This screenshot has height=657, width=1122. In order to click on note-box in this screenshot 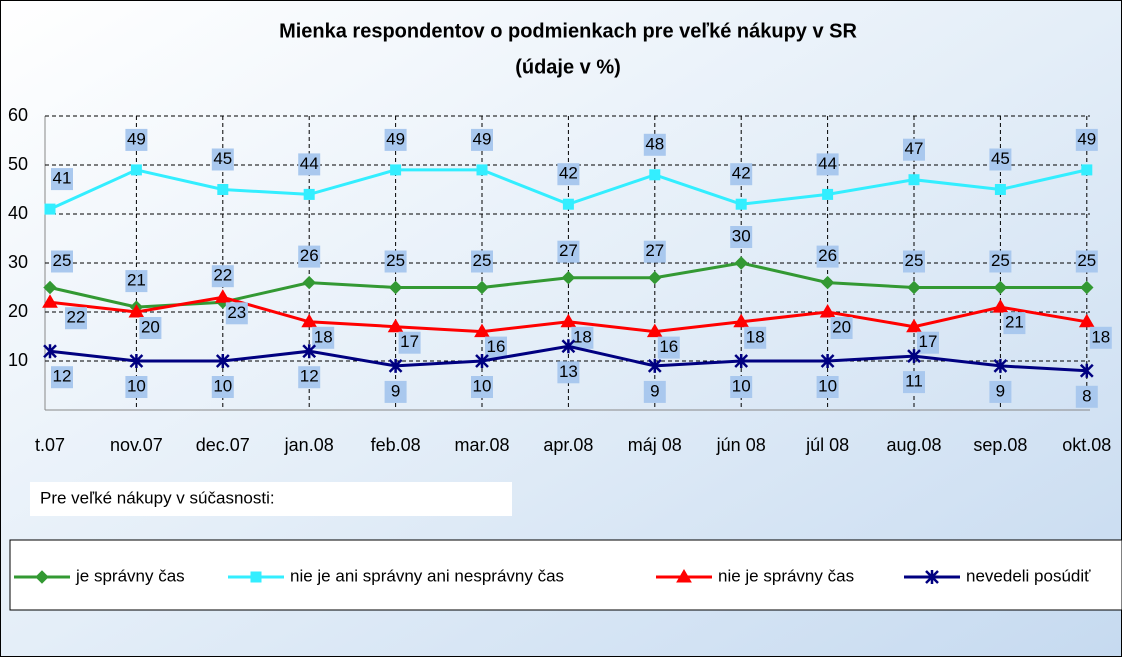, I will do `click(271, 499)`.